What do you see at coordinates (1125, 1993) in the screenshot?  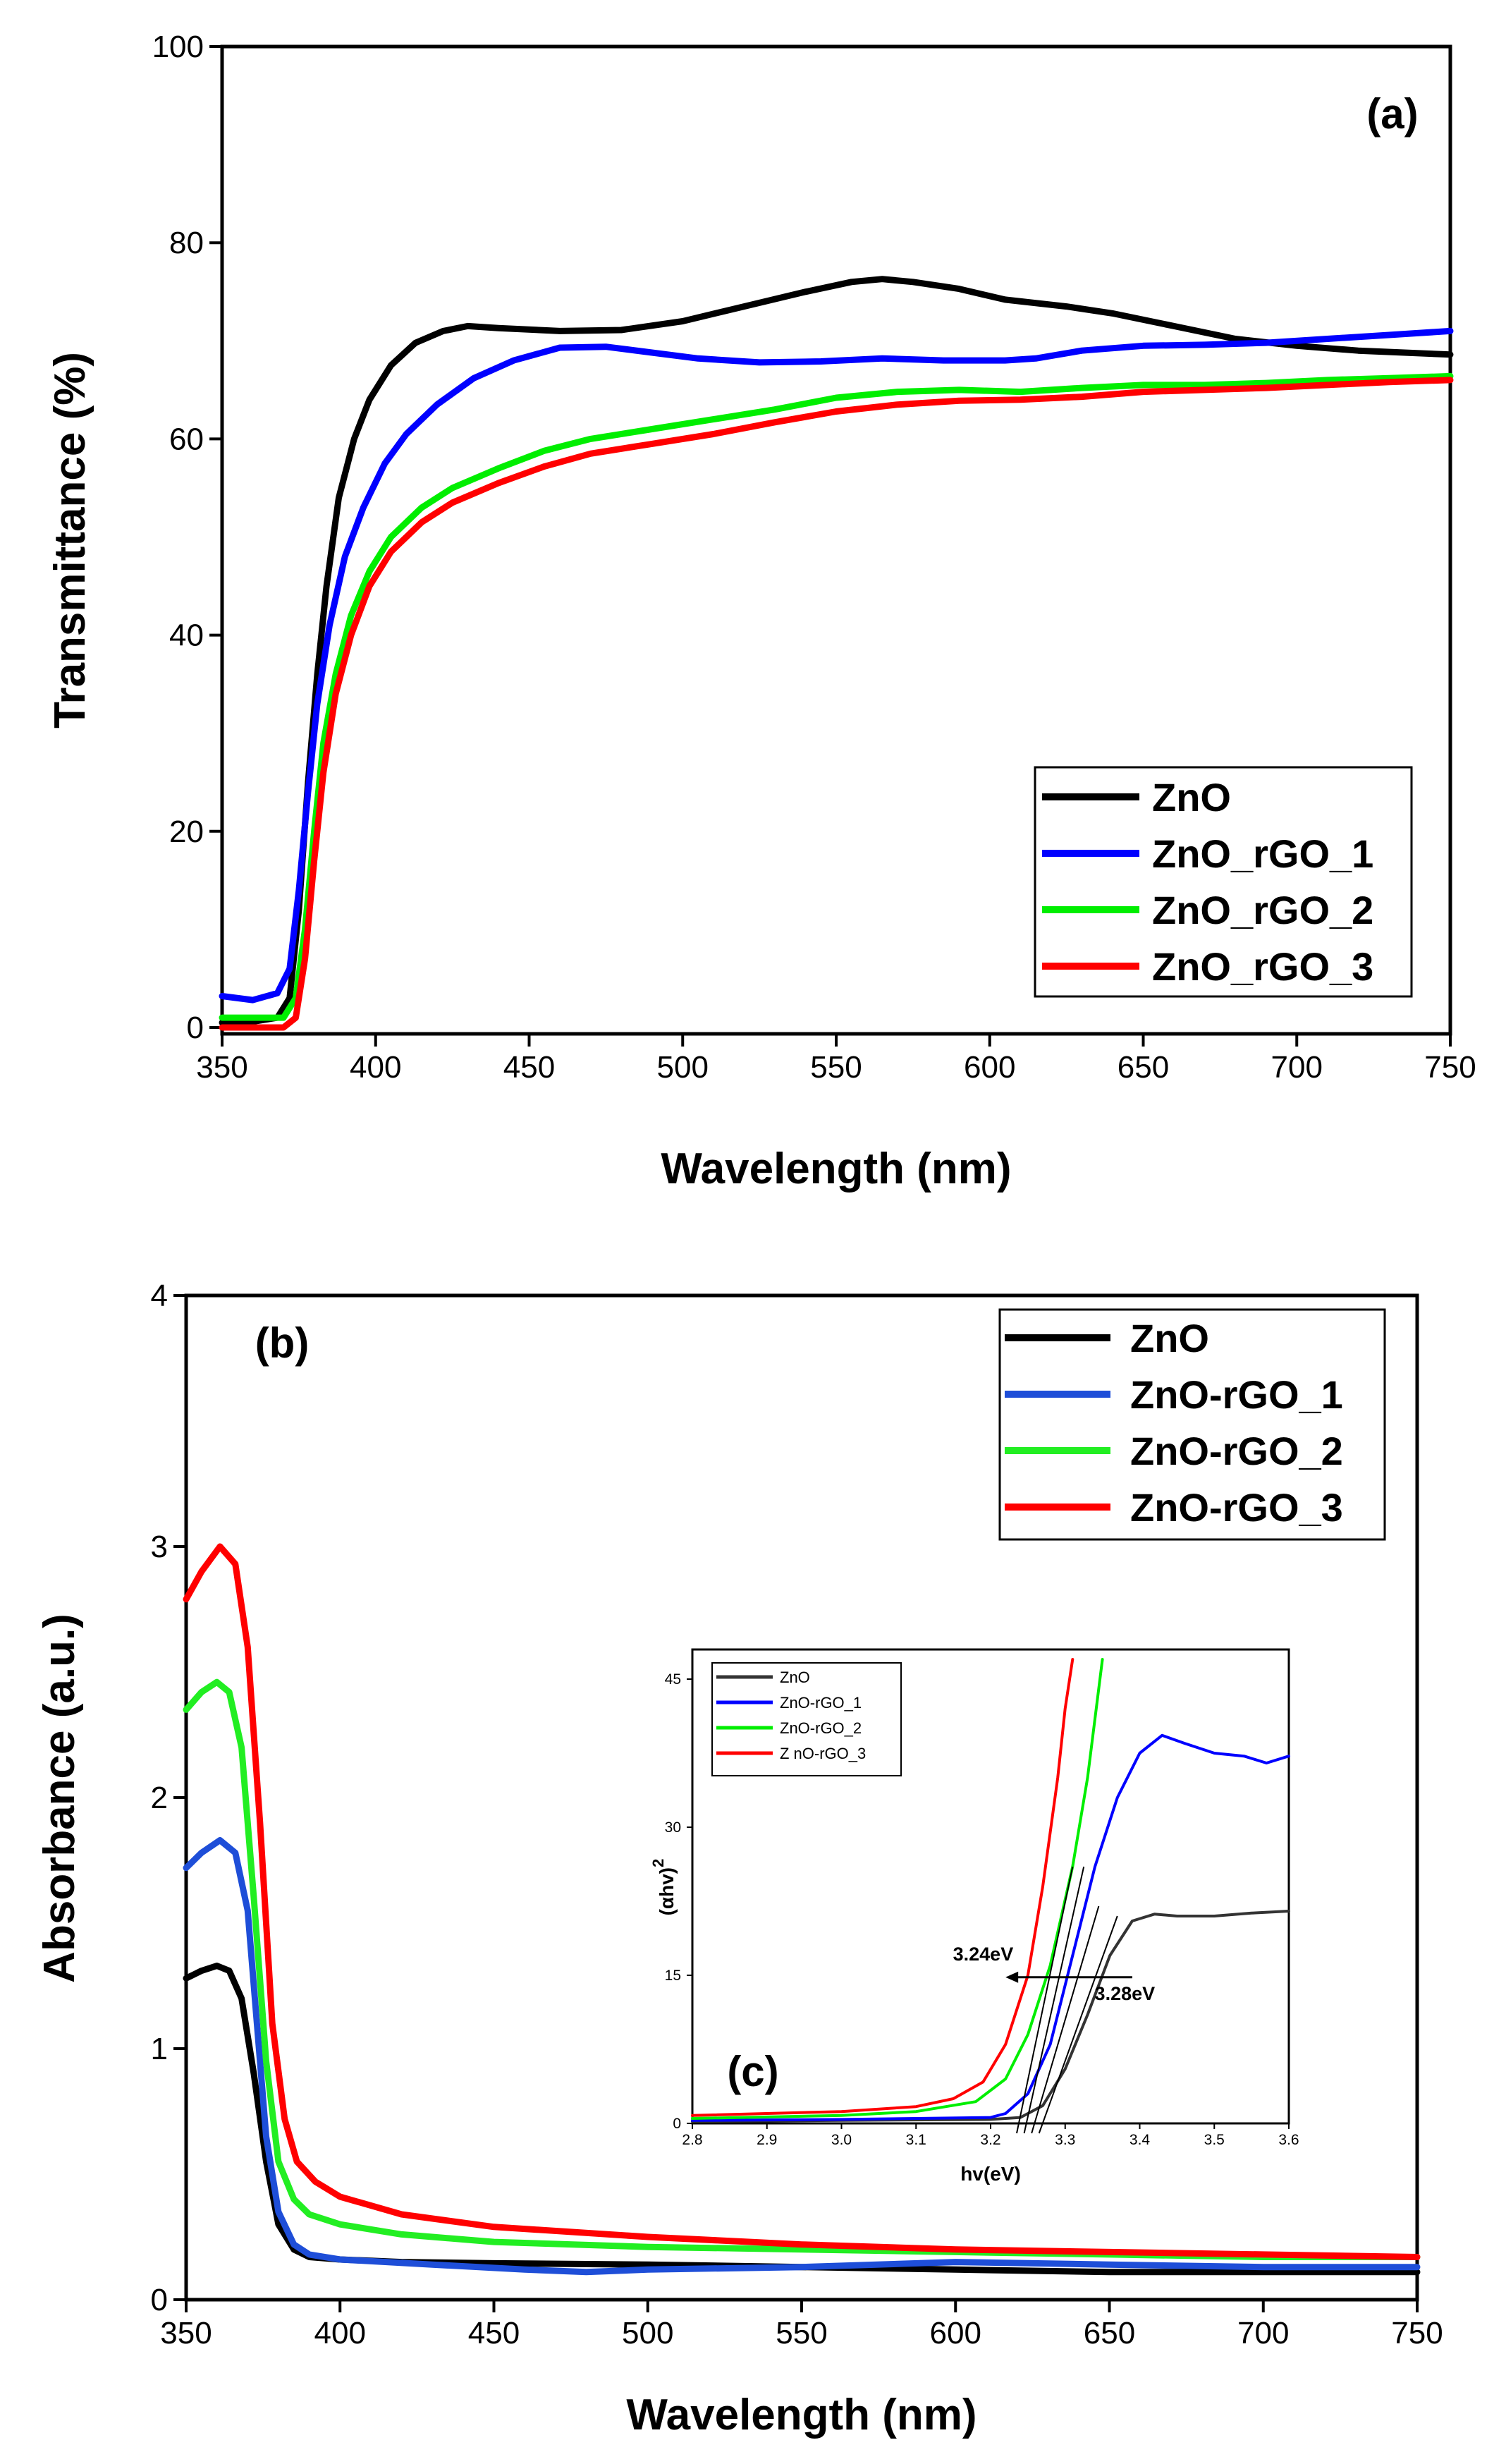 I see `band-gap-annotation: 3.28eV` at bounding box center [1125, 1993].